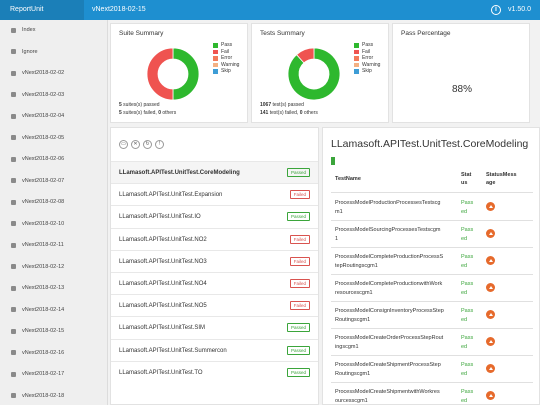 The width and height of the screenshot is (540, 405). What do you see at coordinates (123, 144) in the screenshot?
I see `folder-icon: ▭` at bounding box center [123, 144].